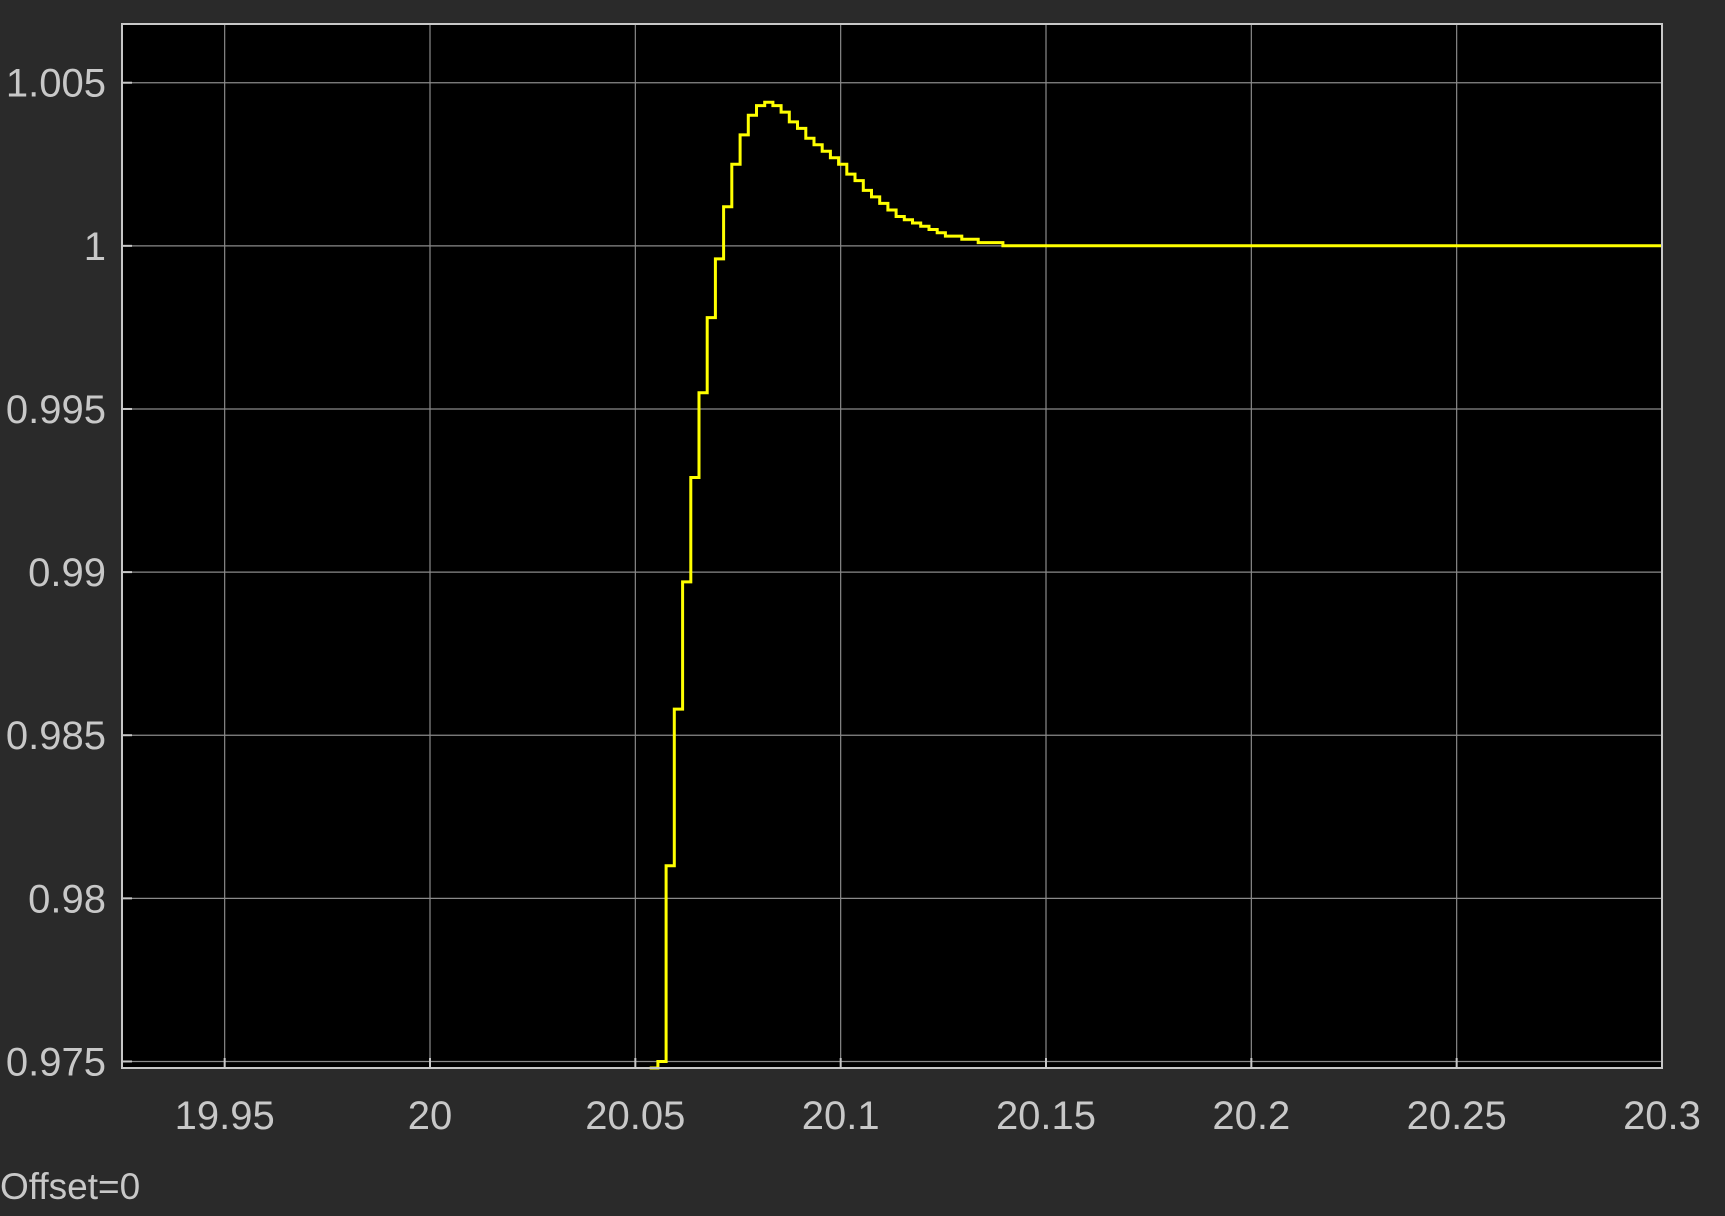 Image resolution: width=1725 pixels, height=1216 pixels. Describe the element at coordinates (1457, 1116) in the screenshot. I see `x-tick-label: 20.25` at that location.